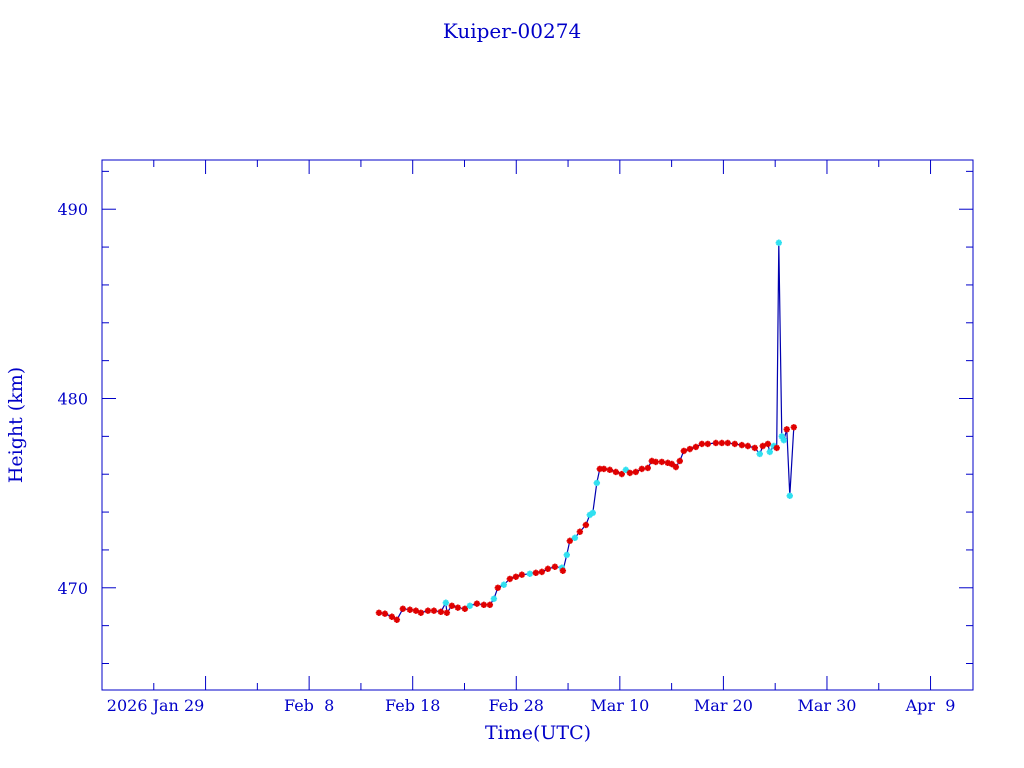  I want to click on y-tick-label: 480, so click(72, 399).